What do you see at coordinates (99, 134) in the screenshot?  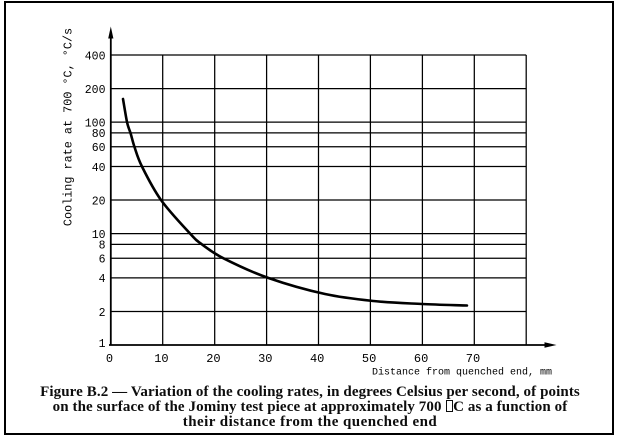 I see `svg-text: 80` at bounding box center [99, 134].